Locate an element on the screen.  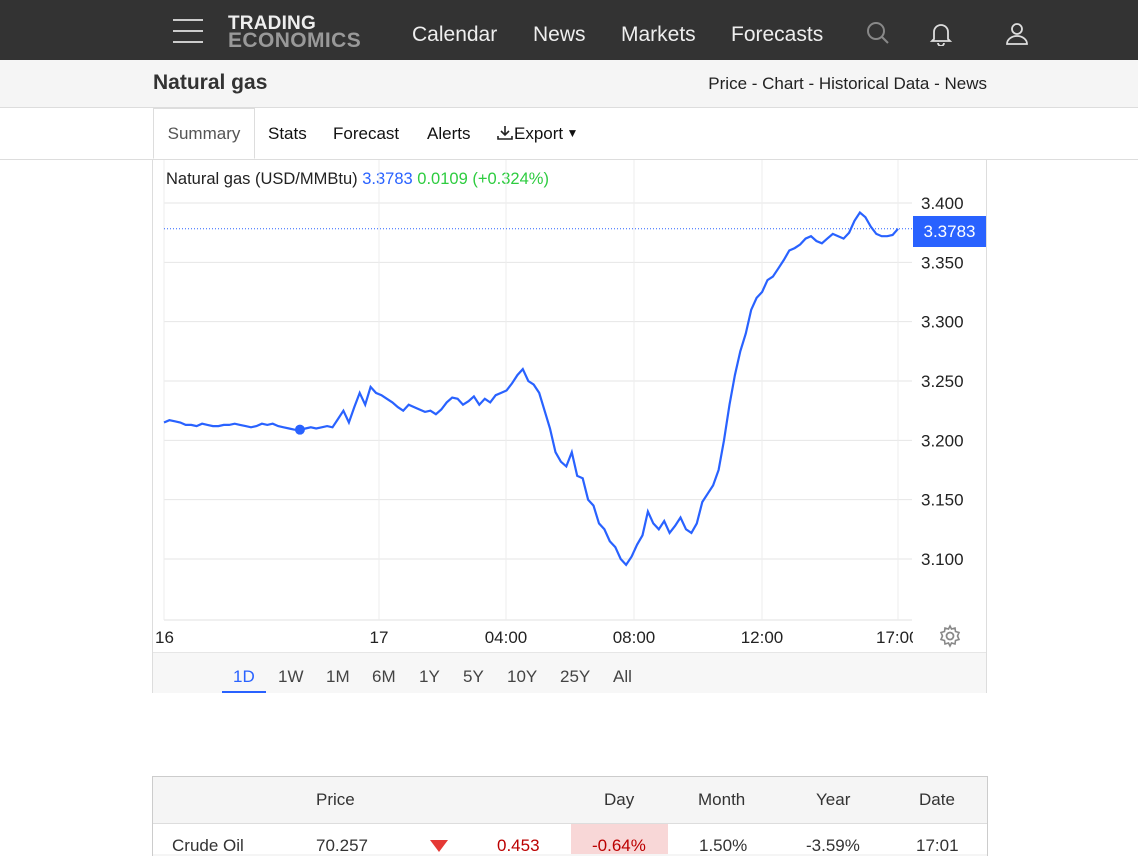
bell-icon is located at coordinates (941, 33).